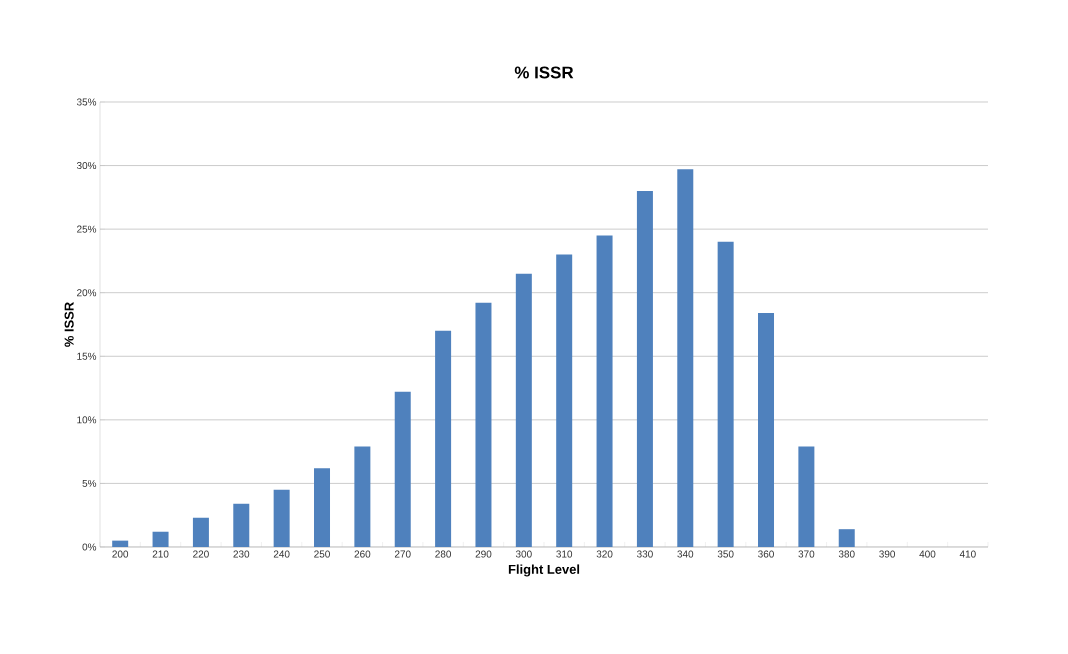  I want to click on y-tick-label: 35%, so click(86, 102).